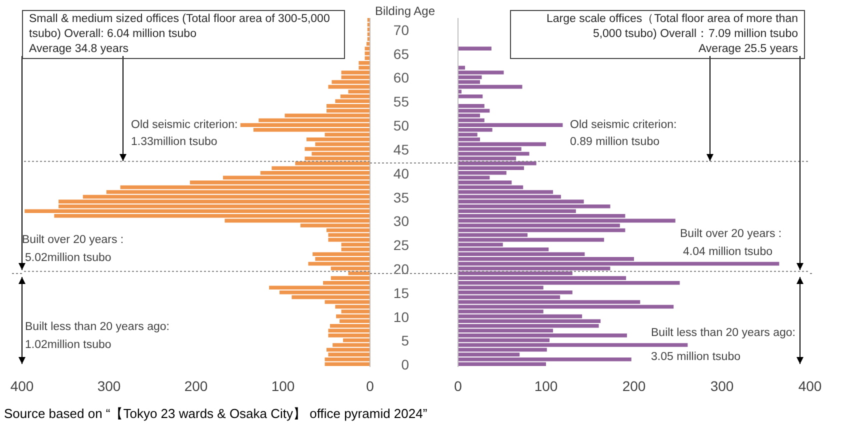 The height and width of the screenshot is (430, 843). Describe the element at coordinates (68, 345) in the screenshot. I see `annotation: 1.02million tsubo` at that location.